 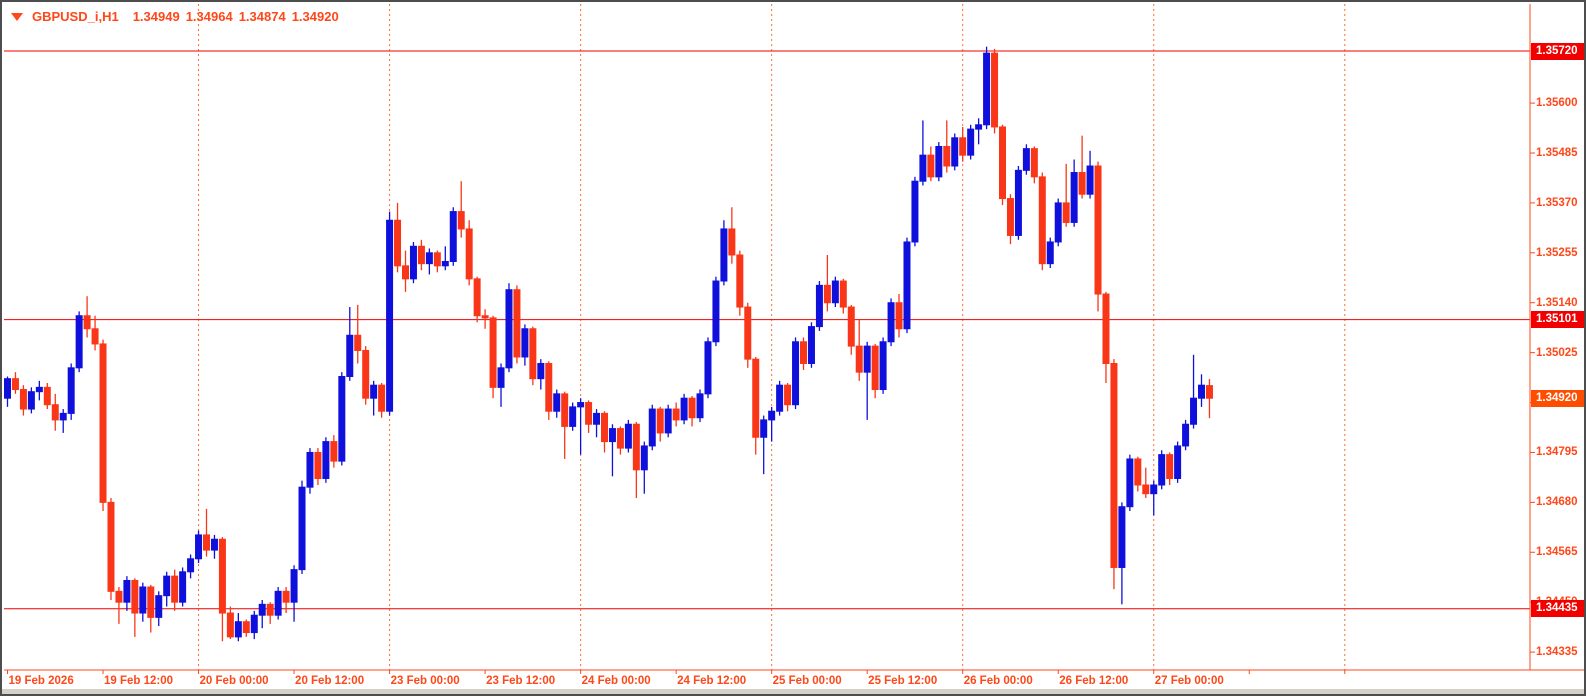 I want to click on symbol-period-label: GBPUSD_i,H1, so click(x=75, y=16).